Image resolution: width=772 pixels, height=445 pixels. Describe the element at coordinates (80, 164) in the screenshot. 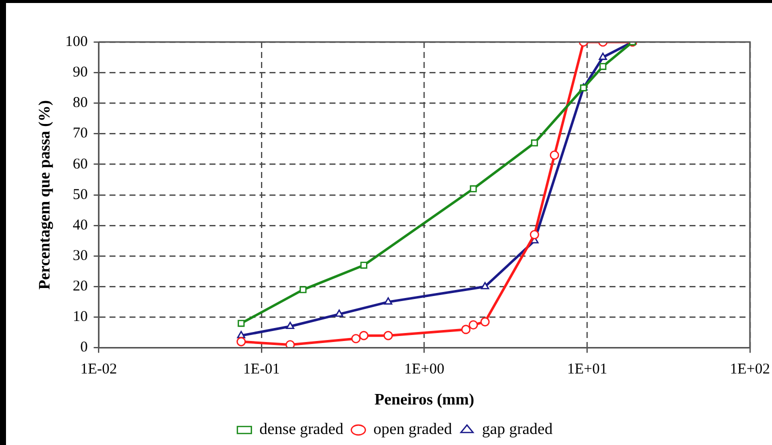

I see `y-tick-label: 60` at that location.